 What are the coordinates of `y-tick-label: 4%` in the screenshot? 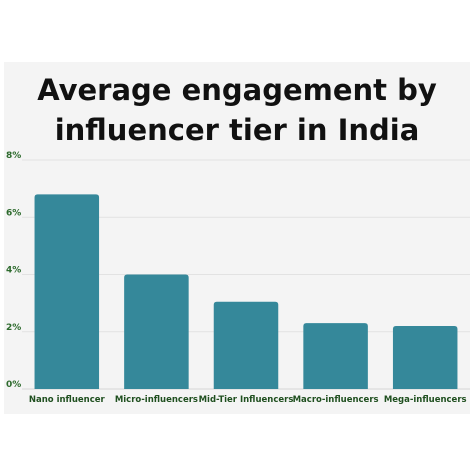 It's located at (13, 271).